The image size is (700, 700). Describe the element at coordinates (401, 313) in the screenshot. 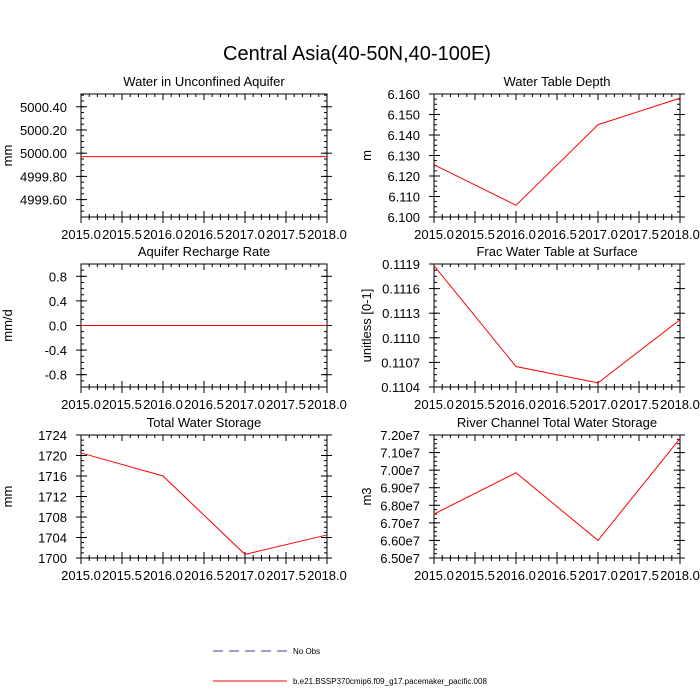

I see `y-tick-label: 0.1113` at that location.